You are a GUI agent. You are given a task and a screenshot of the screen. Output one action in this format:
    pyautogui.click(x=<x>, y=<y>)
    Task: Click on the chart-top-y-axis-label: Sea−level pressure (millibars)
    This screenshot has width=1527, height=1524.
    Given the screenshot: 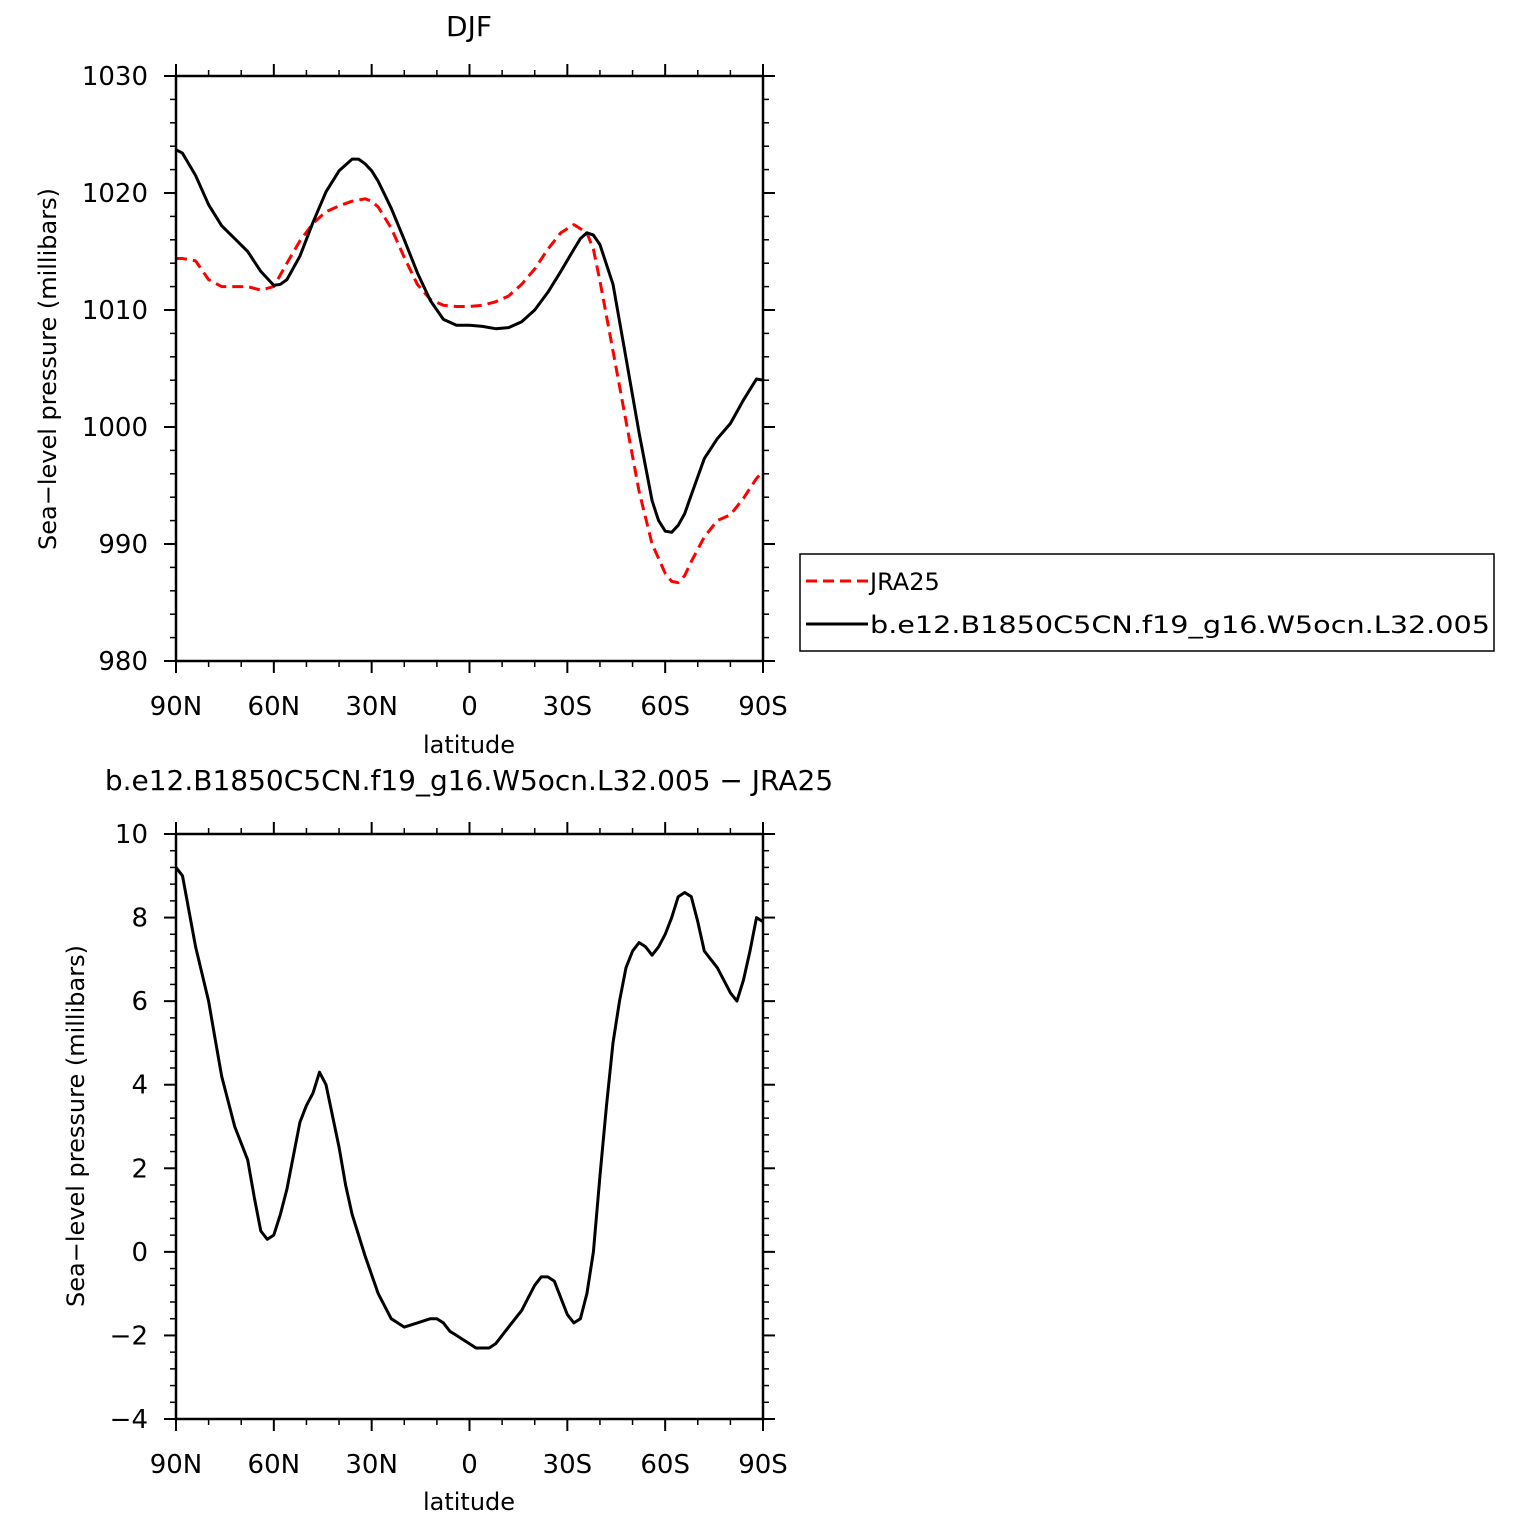 What is the action you would take?
    pyautogui.click(x=48, y=369)
    